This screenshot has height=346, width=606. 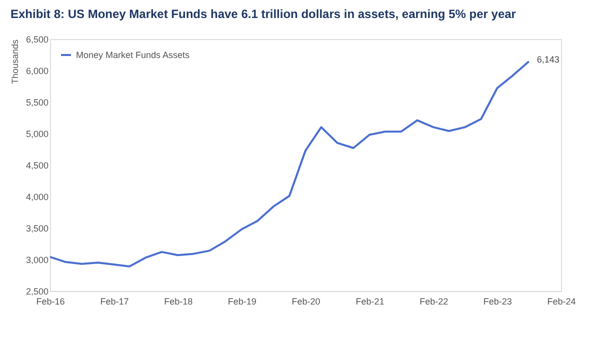 What do you see at coordinates (37, 197) in the screenshot?
I see `y-tick-label: 4,000` at bounding box center [37, 197].